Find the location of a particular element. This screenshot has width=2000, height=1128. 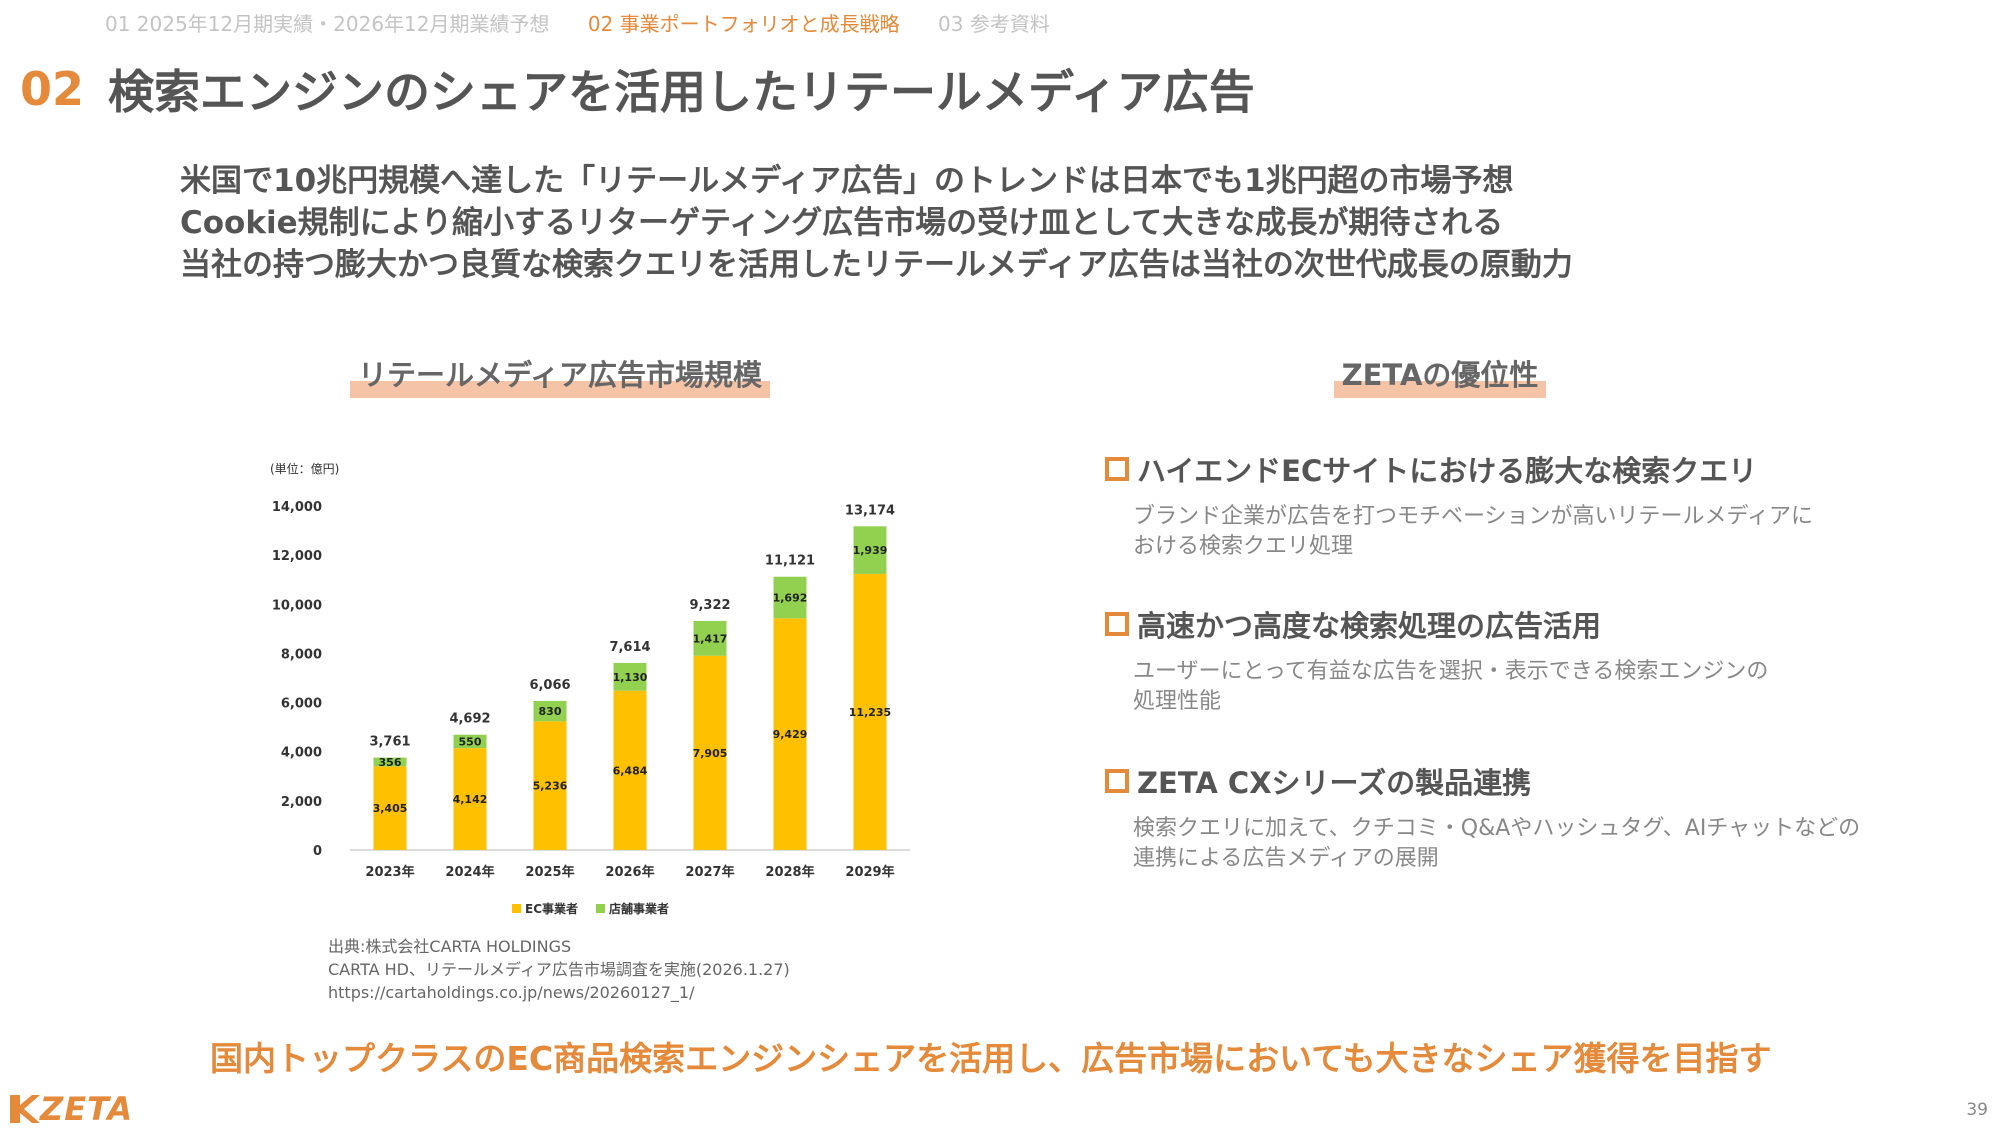

data-label: 5,236 is located at coordinates (550, 786).